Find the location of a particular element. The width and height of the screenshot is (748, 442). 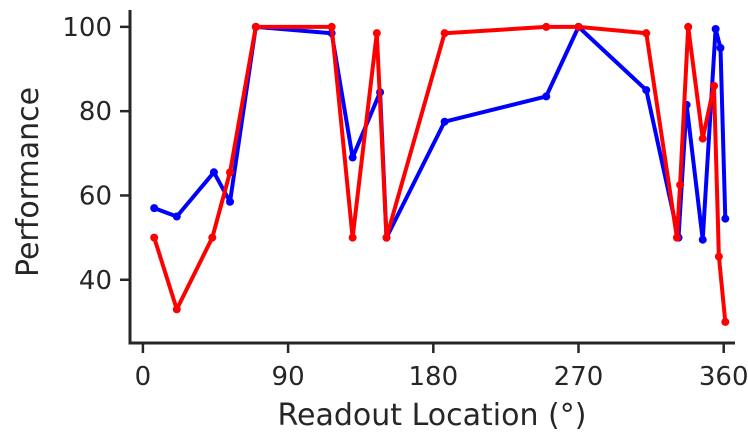

x-axis-title: Readout Location (°) is located at coordinates (432, 415).